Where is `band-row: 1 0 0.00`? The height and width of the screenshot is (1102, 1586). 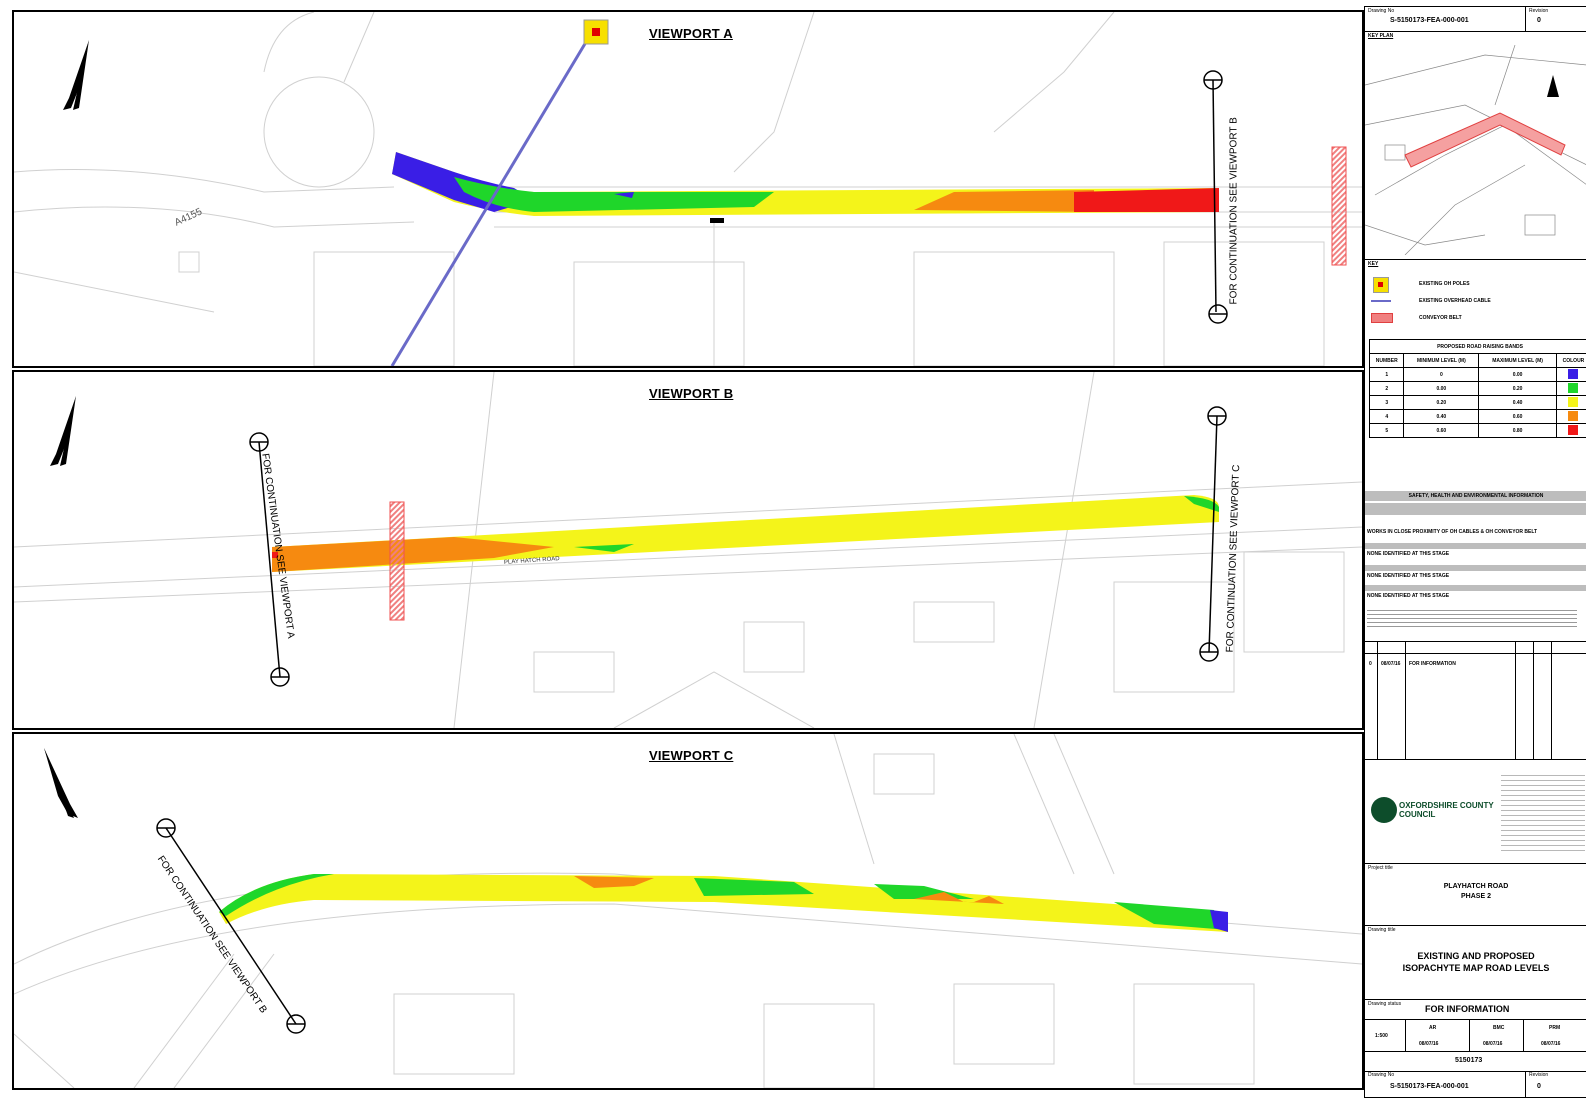 band-row: 1 0 0.00 is located at coordinates (1477, 374).